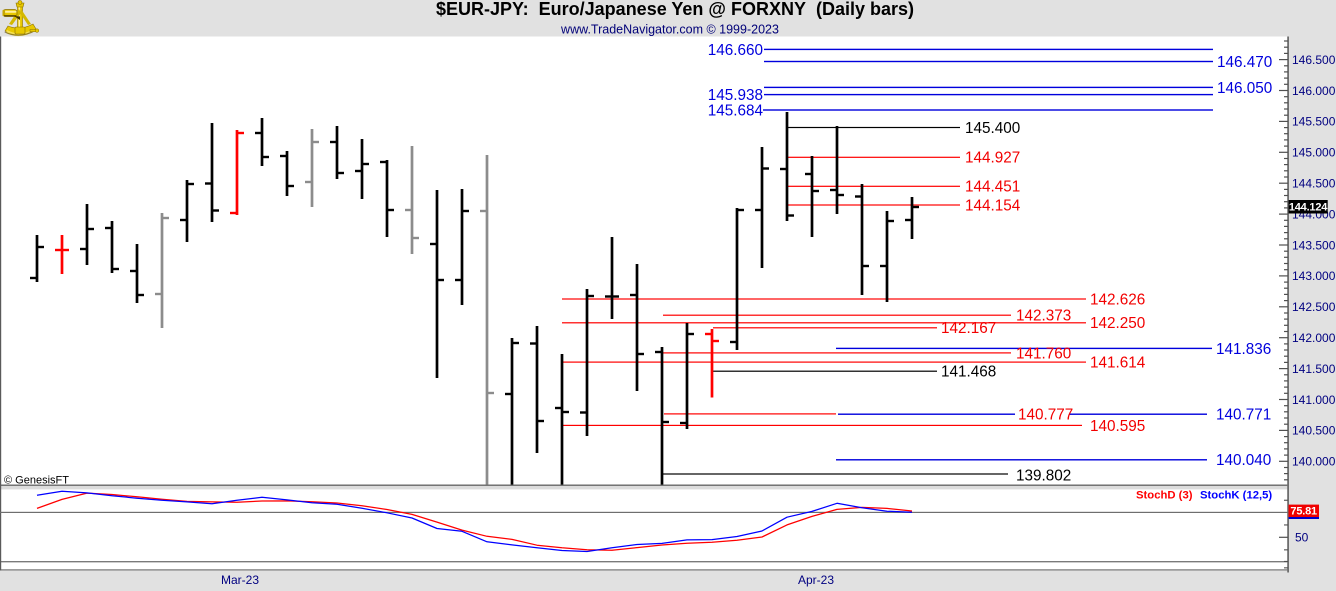 The width and height of the screenshot is (1336, 591). I want to click on svg-text: 141.000, so click(1314, 400).